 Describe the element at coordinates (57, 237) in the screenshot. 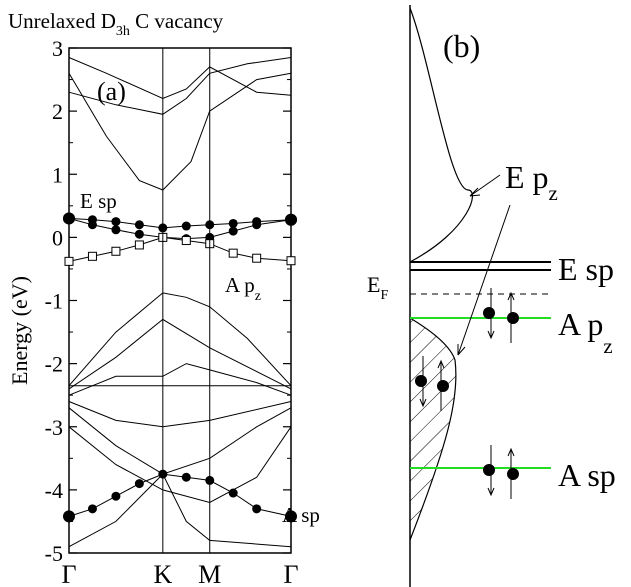

I see `y-tick-label: 0` at that location.